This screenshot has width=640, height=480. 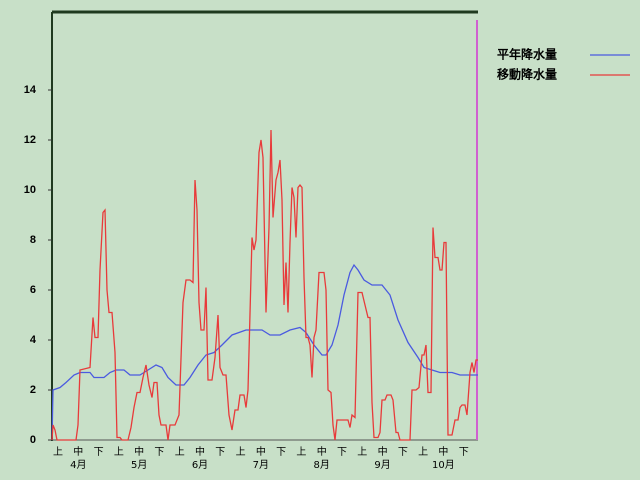 I want to click on y-tick-label: 14, so click(x=30, y=90).